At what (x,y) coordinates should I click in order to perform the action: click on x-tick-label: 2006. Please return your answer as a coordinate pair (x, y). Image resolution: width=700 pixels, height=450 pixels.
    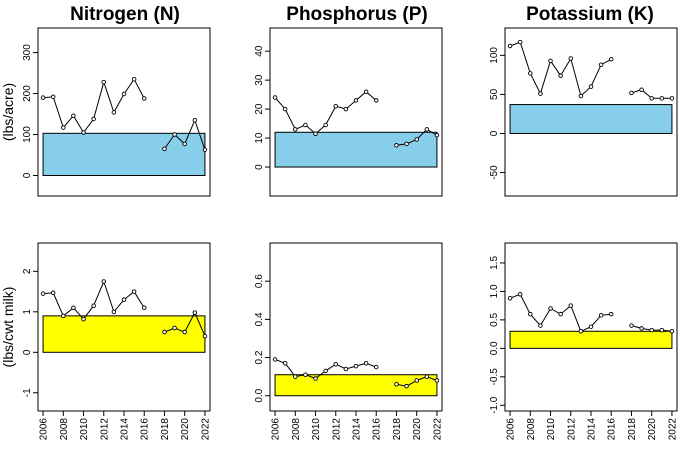
    Looking at the image, I should click on (511, 429).